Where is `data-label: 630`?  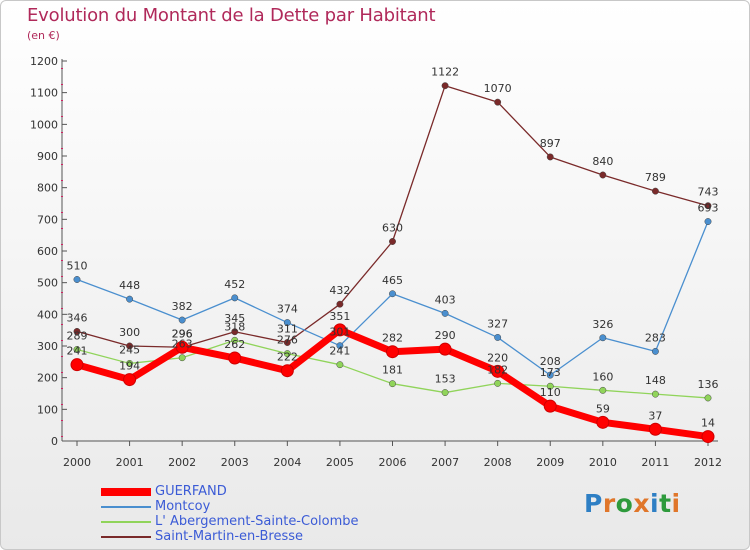
data-label: 630 is located at coordinates (392, 228).